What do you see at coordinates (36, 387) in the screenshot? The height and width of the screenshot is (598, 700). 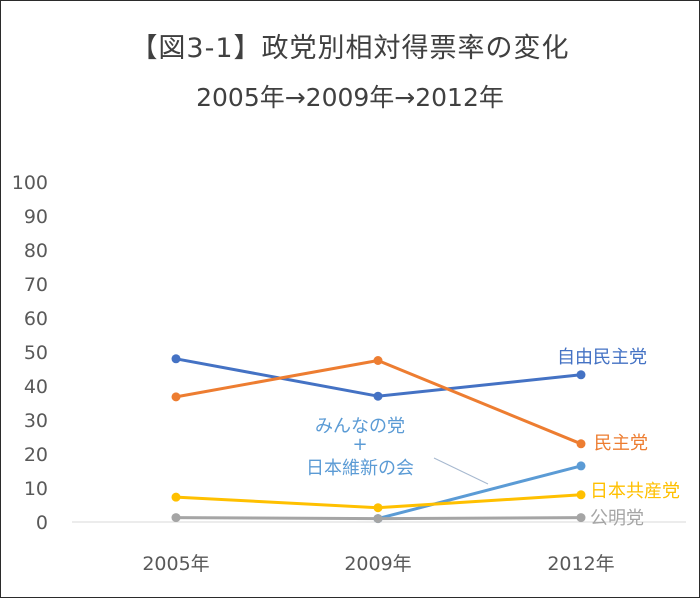 I see `y-tick-label: 40` at bounding box center [36, 387].